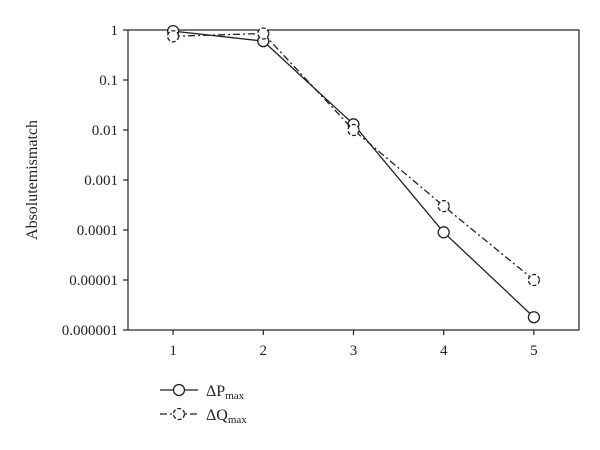  What do you see at coordinates (202, 392) in the screenshot?
I see `legend-item: ΔPmax` at bounding box center [202, 392].